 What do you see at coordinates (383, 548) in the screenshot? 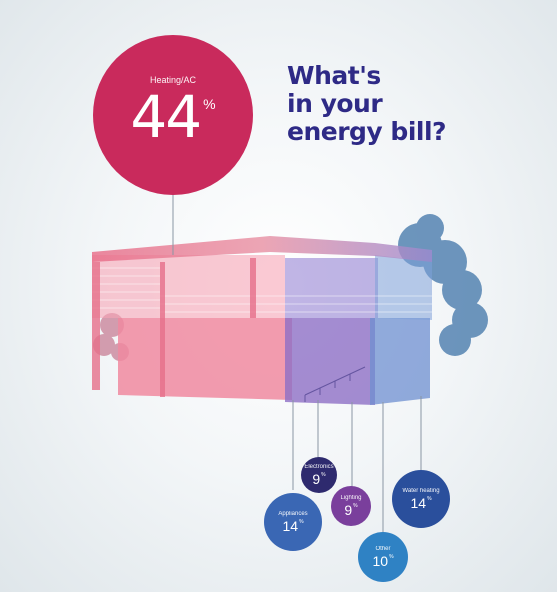
I see `other-label: Other` at bounding box center [383, 548].